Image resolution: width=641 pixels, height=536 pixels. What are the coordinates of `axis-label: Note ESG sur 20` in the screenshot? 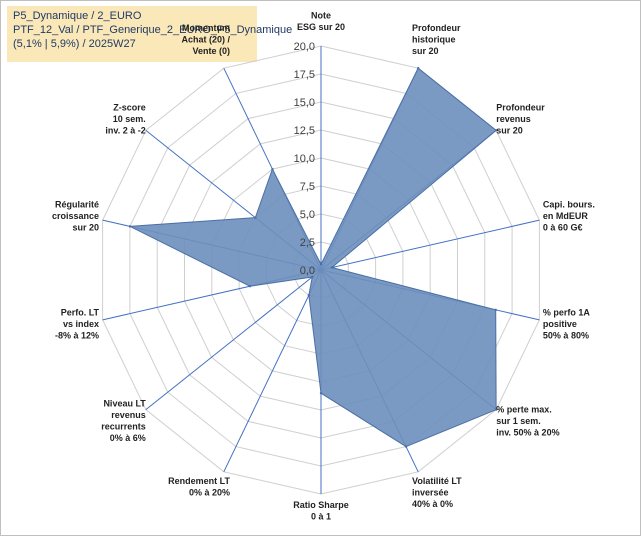 It's located at (321, 22).